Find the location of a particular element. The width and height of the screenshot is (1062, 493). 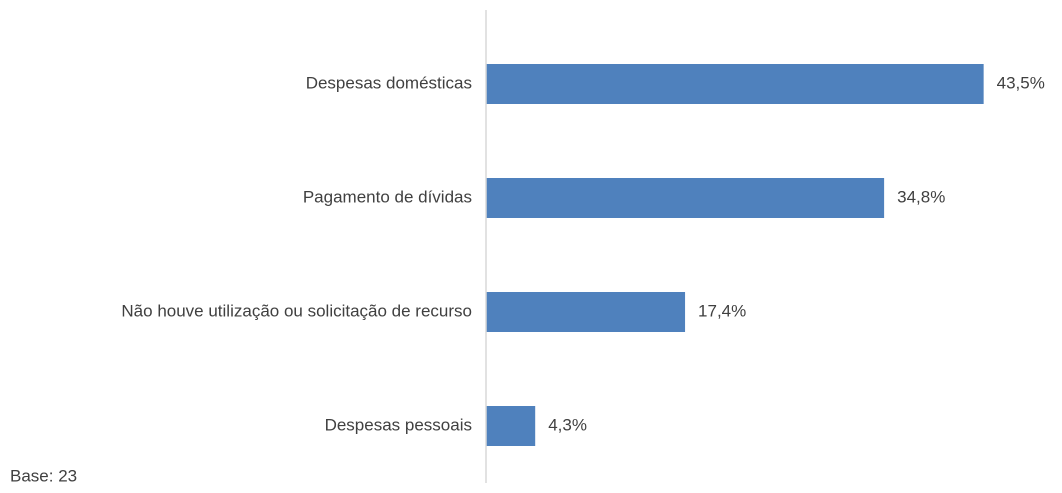

category-label: Despesas domésticas is located at coordinates (389, 82).